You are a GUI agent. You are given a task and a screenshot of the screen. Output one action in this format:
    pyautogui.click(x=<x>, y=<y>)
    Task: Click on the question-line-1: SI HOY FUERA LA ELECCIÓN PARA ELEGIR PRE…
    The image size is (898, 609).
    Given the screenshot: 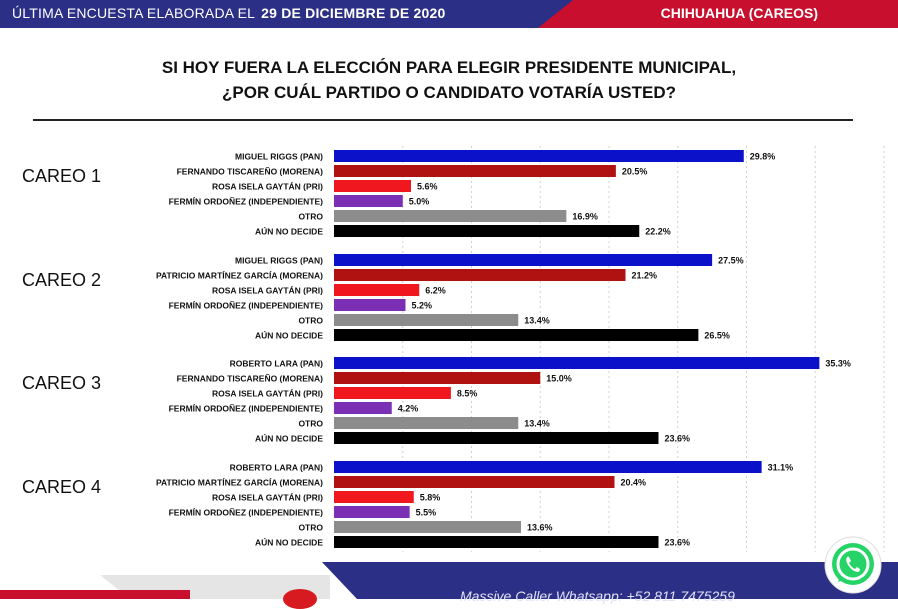 What is the action you would take?
    pyautogui.click(x=449, y=67)
    